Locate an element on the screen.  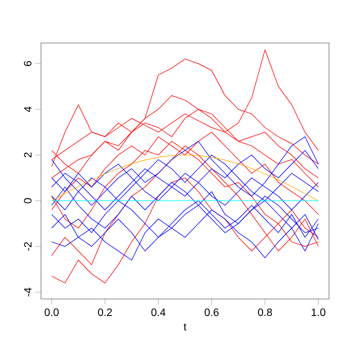
y-tick-label: 0 is located at coordinates (28, 201).